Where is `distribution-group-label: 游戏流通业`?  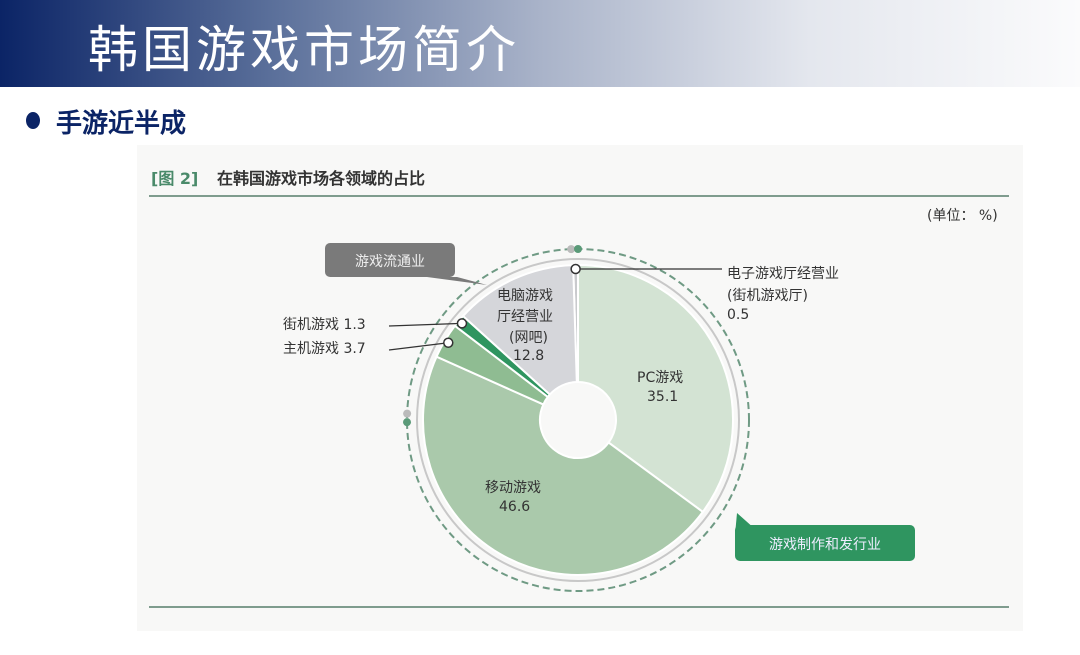
distribution-group-label: 游戏流通业 is located at coordinates (390, 262).